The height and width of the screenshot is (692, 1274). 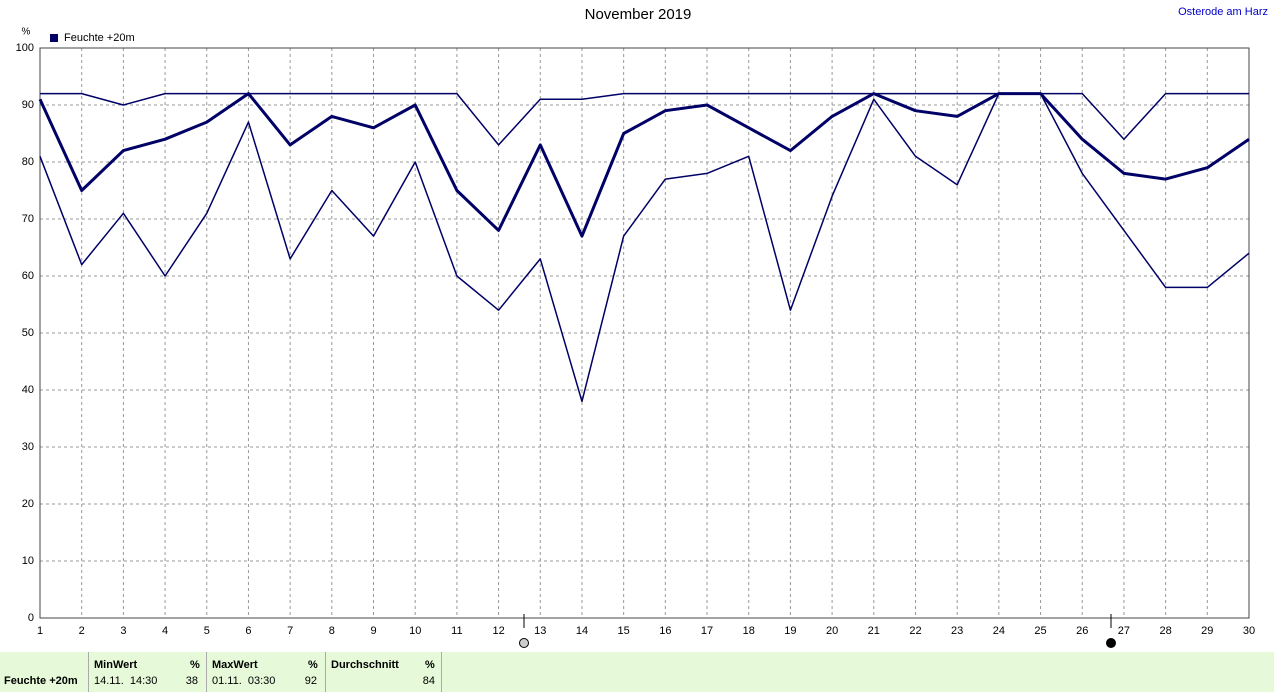 What do you see at coordinates (28, 333) in the screenshot?
I see `y-tick-label: 50` at bounding box center [28, 333].